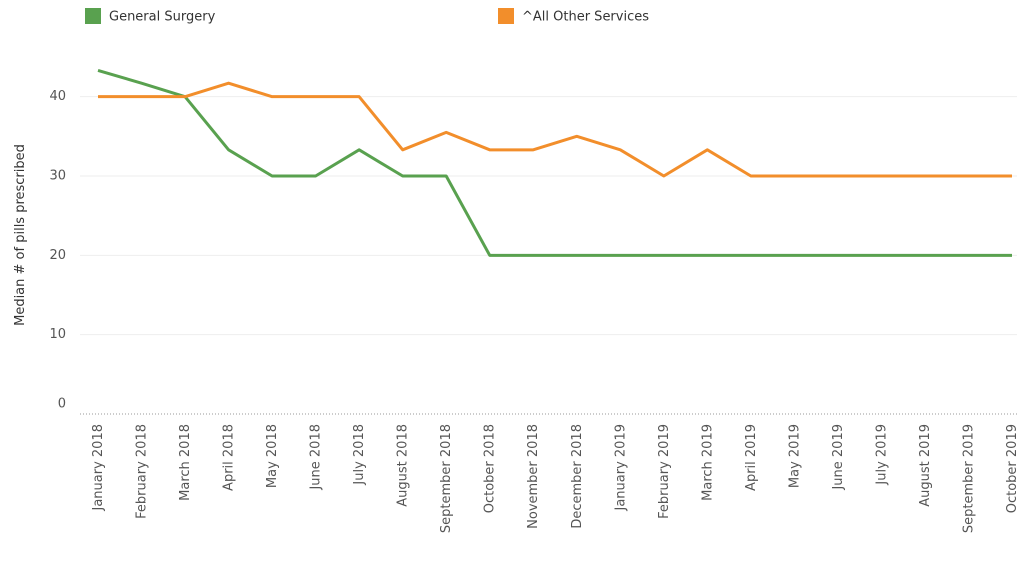 The height and width of the screenshot is (563, 1017). Describe the element at coordinates (57, 176) in the screenshot. I see `y-tick-label: 30` at that location.